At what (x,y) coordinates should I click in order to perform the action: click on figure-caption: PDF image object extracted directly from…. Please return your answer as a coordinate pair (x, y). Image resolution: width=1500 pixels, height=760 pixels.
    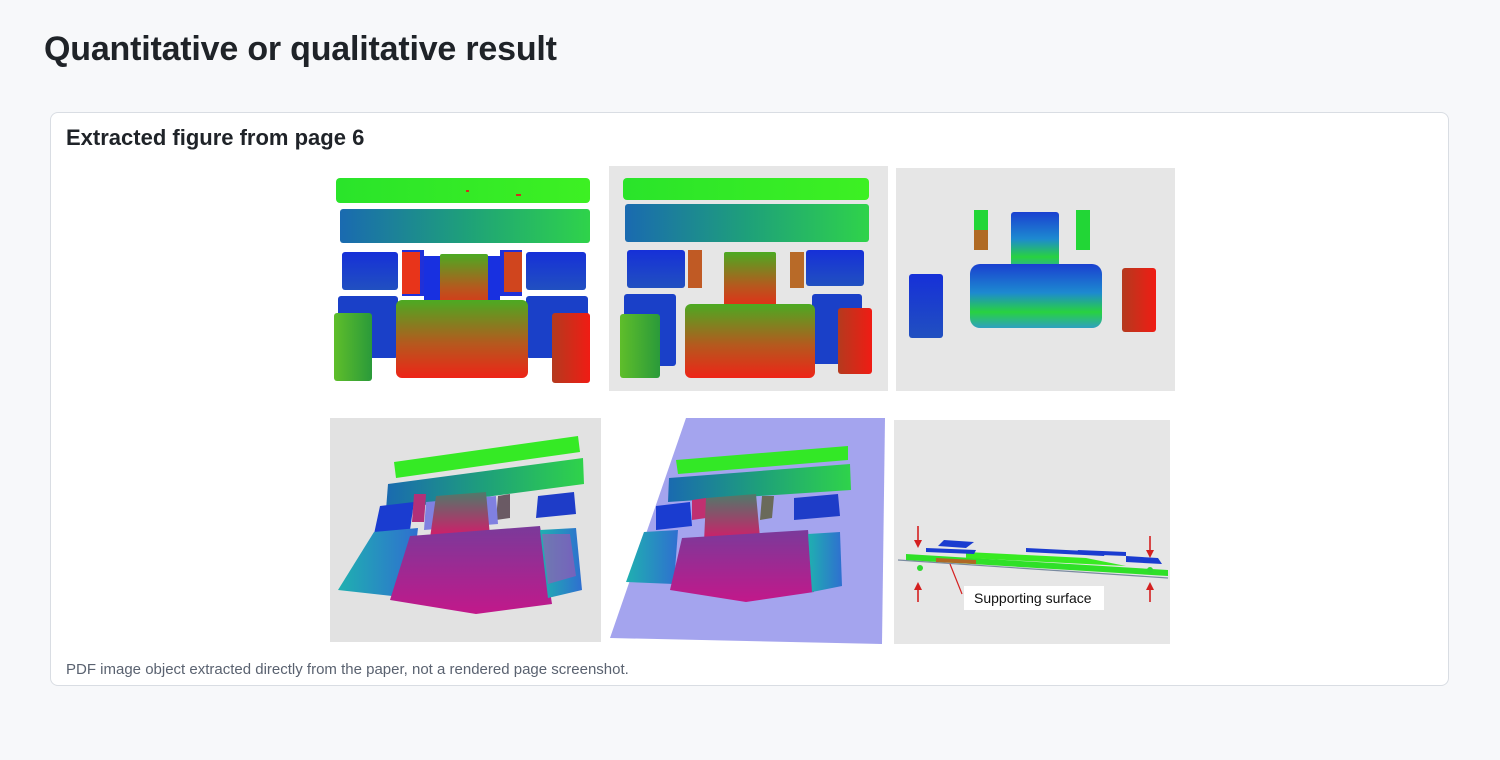
    Looking at the image, I should click on (347, 669).